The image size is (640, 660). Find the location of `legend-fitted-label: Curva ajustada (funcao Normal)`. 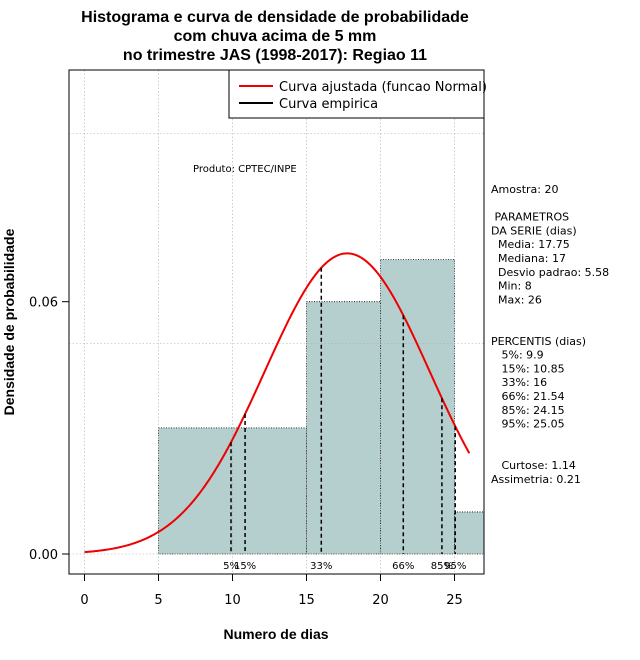

legend-fitted-label: Curva ajustada (funcao Normal) is located at coordinates (383, 87).